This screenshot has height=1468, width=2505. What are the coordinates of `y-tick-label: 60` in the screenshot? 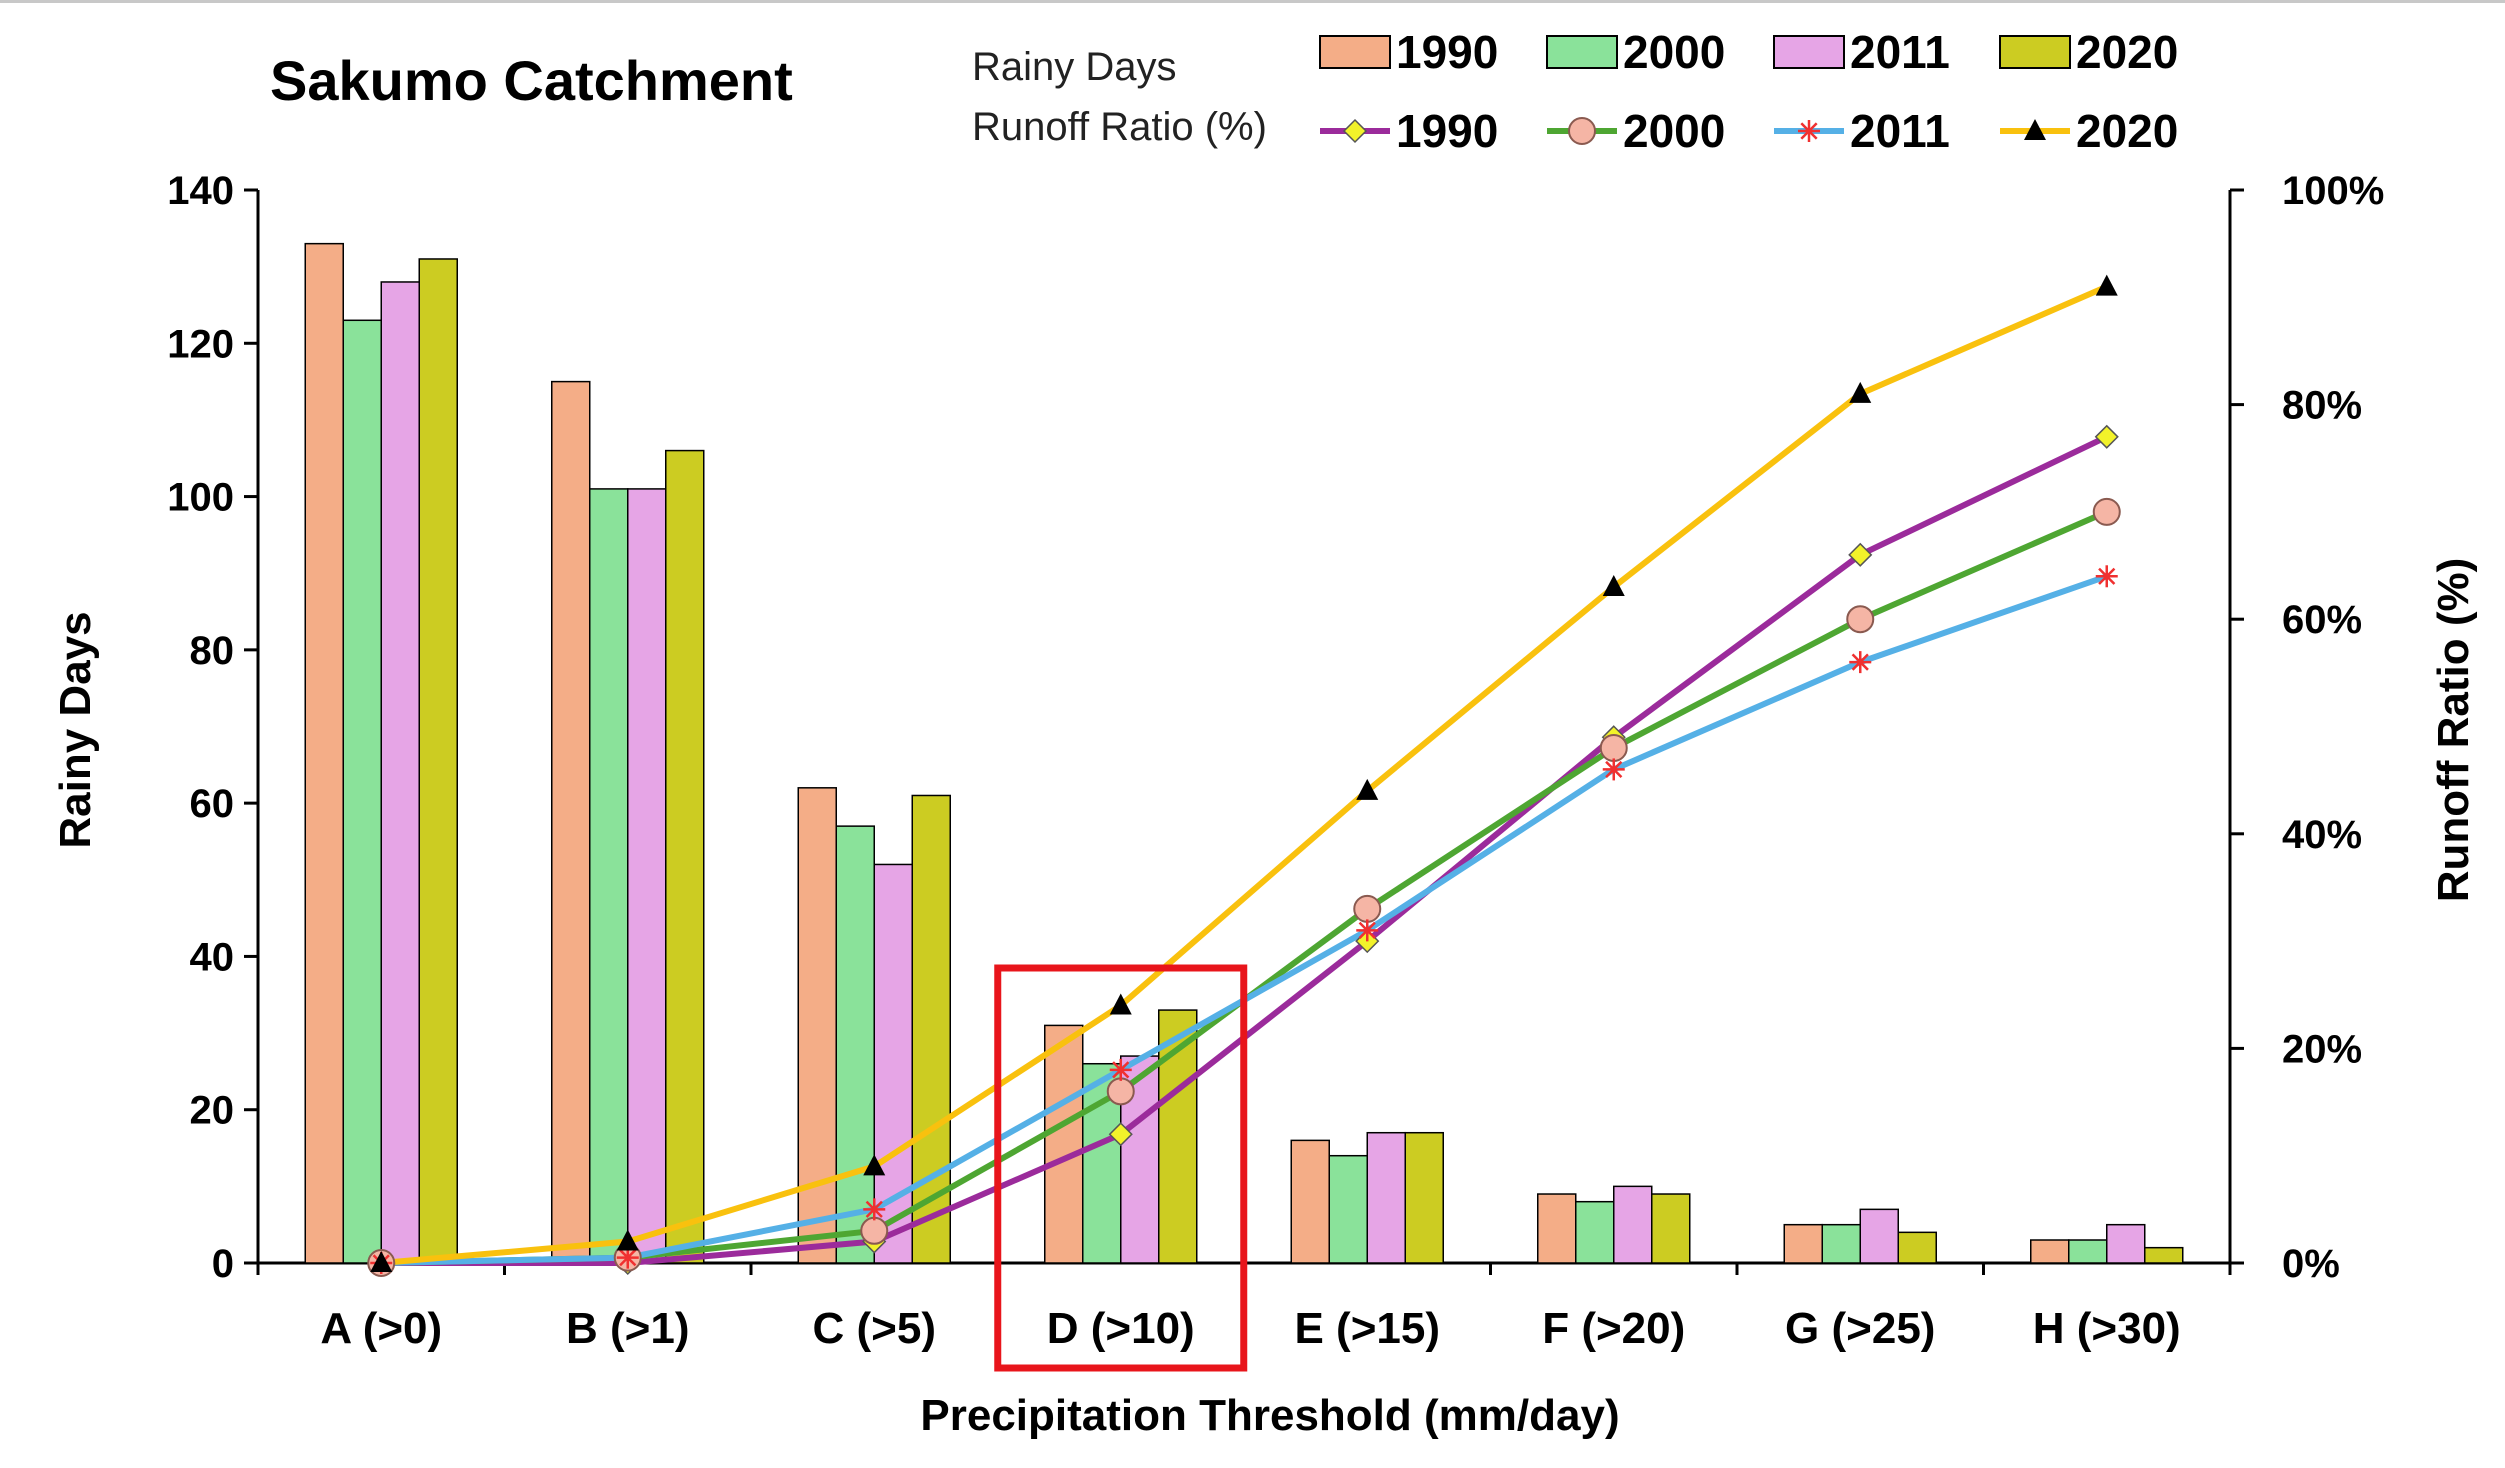 It's located at (212, 804).